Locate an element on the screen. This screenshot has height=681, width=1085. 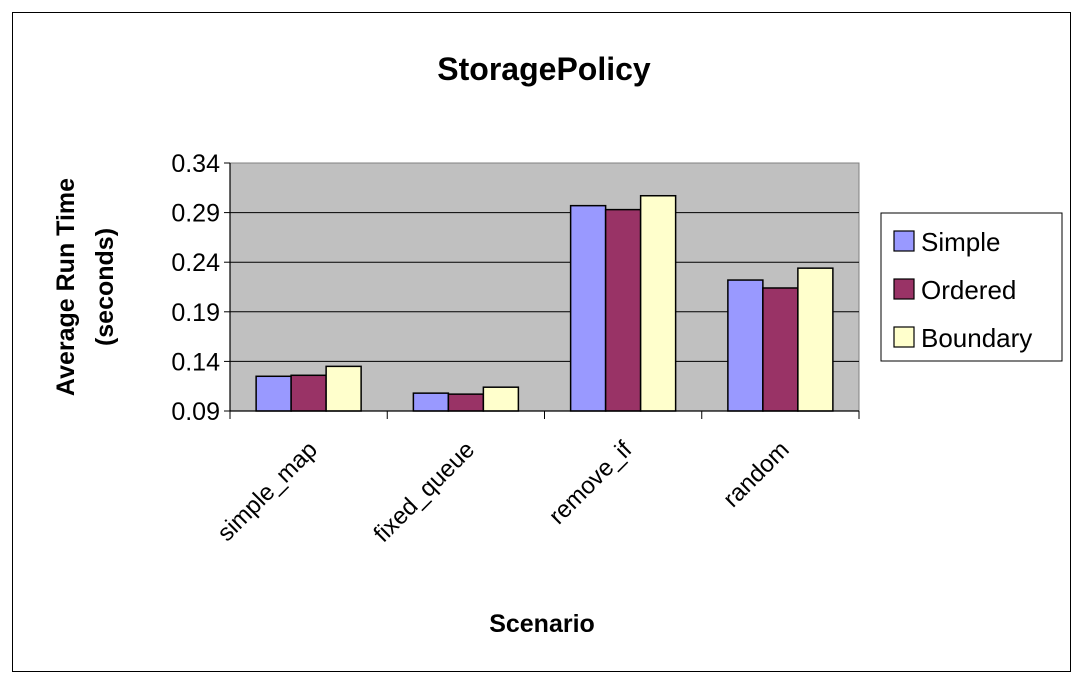
legend: Simple Ordered Boundary is located at coordinates (971, 287).